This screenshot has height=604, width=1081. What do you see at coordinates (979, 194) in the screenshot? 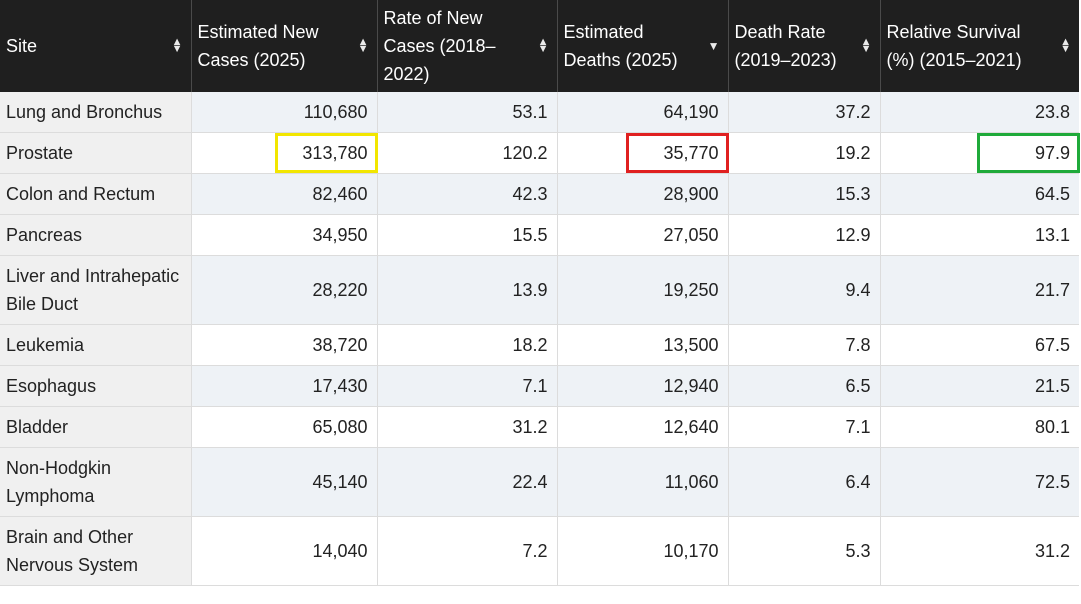
I see `cell-relative-survival-2015-2021: 64.5` at bounding box center [979, 194].